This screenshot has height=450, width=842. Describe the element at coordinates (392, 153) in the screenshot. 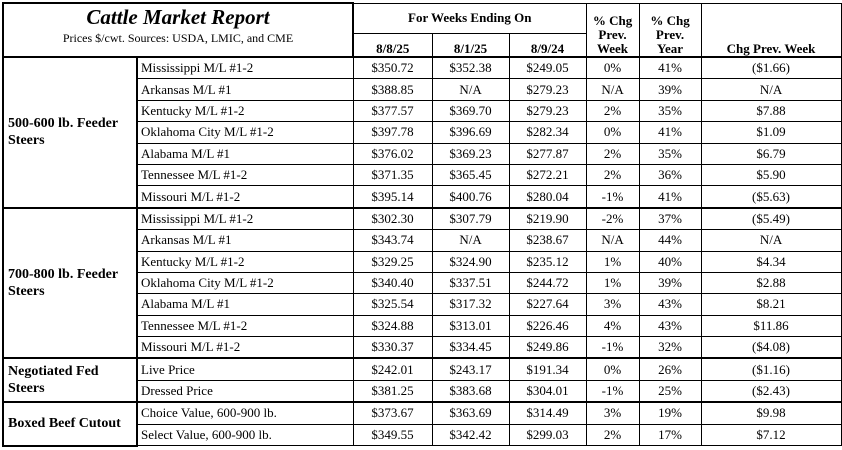

I see `cell-value: $376.02` at that location.